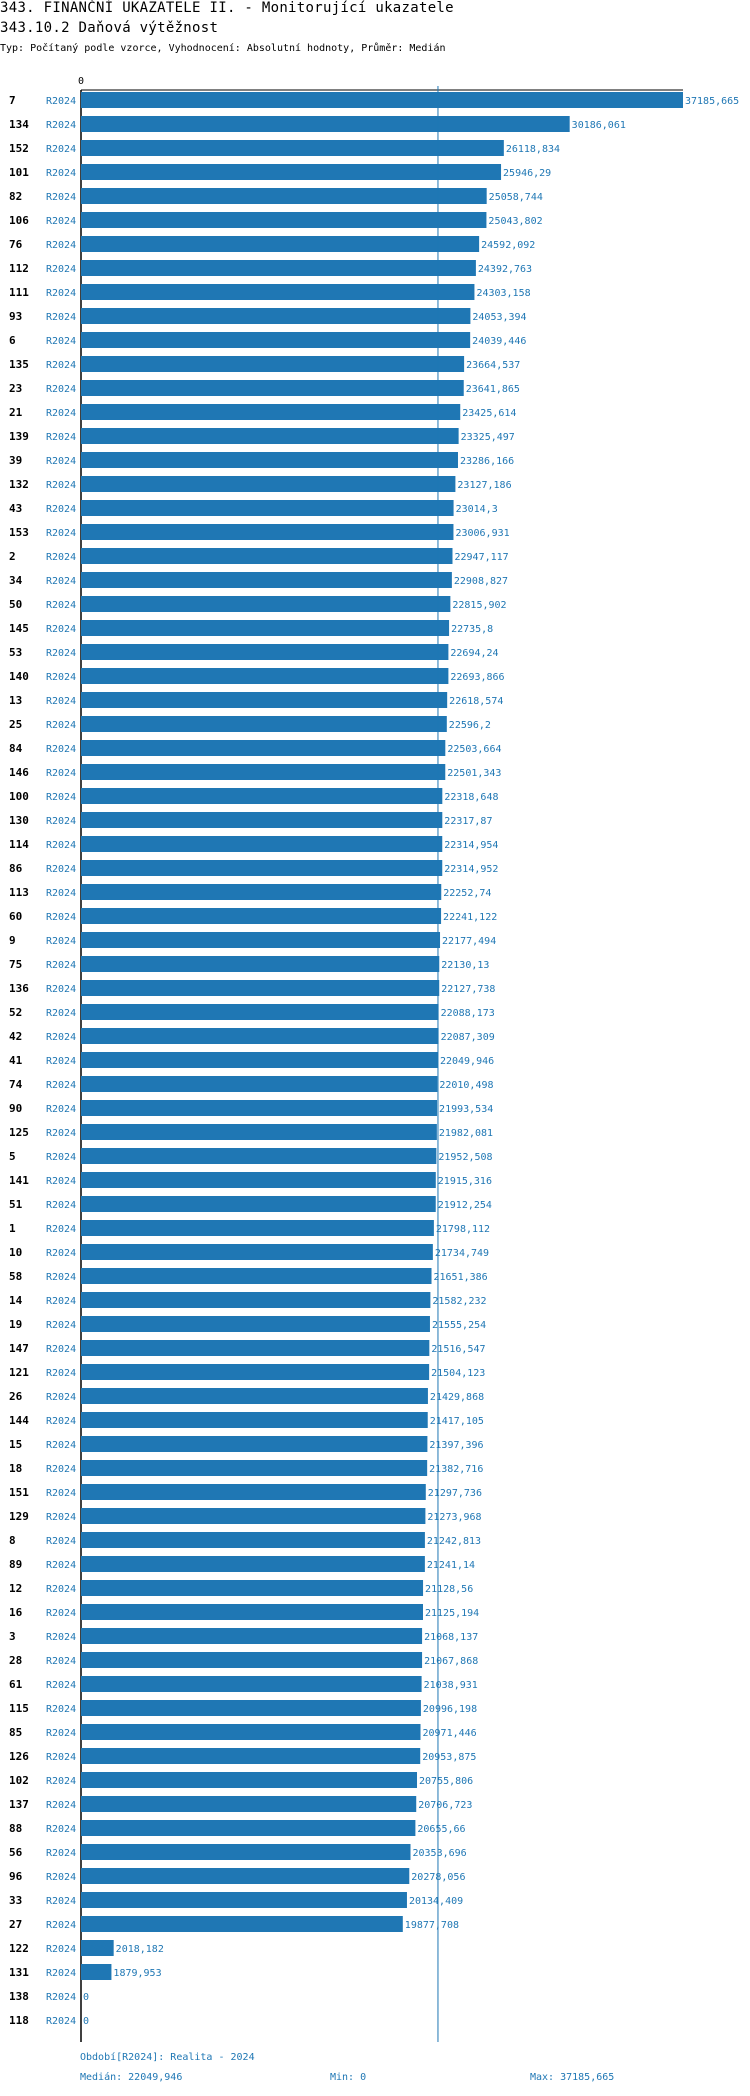 This screenshot has height=2096, width=750. I want to click on bar-value-label: 22252,74, so click(467, 893).